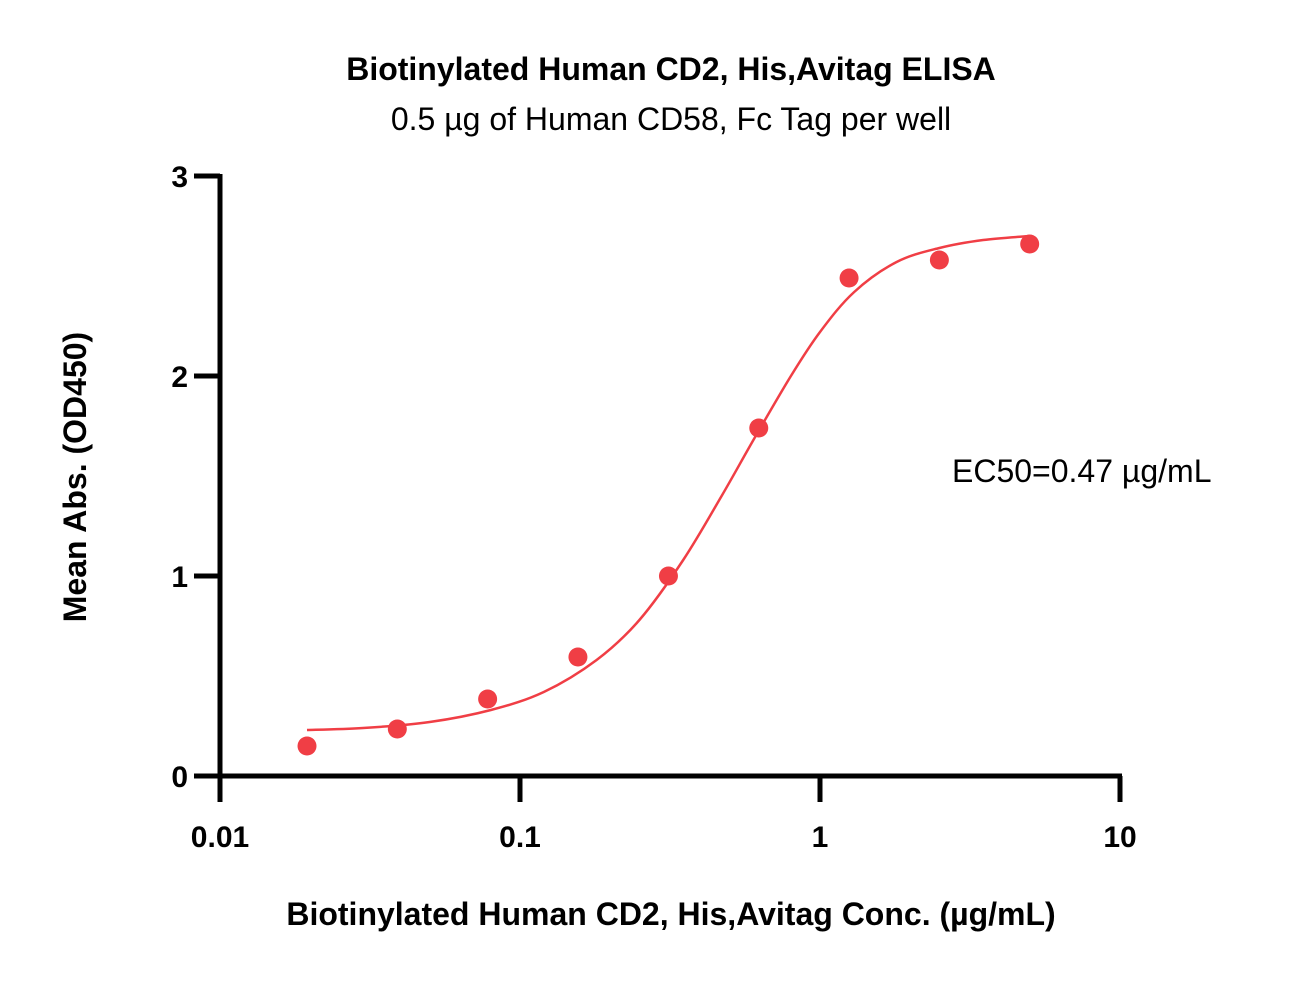  Describe the element at coordinates (179, 577) in the screenshot. I see `y-tick-label: 1` at that location.